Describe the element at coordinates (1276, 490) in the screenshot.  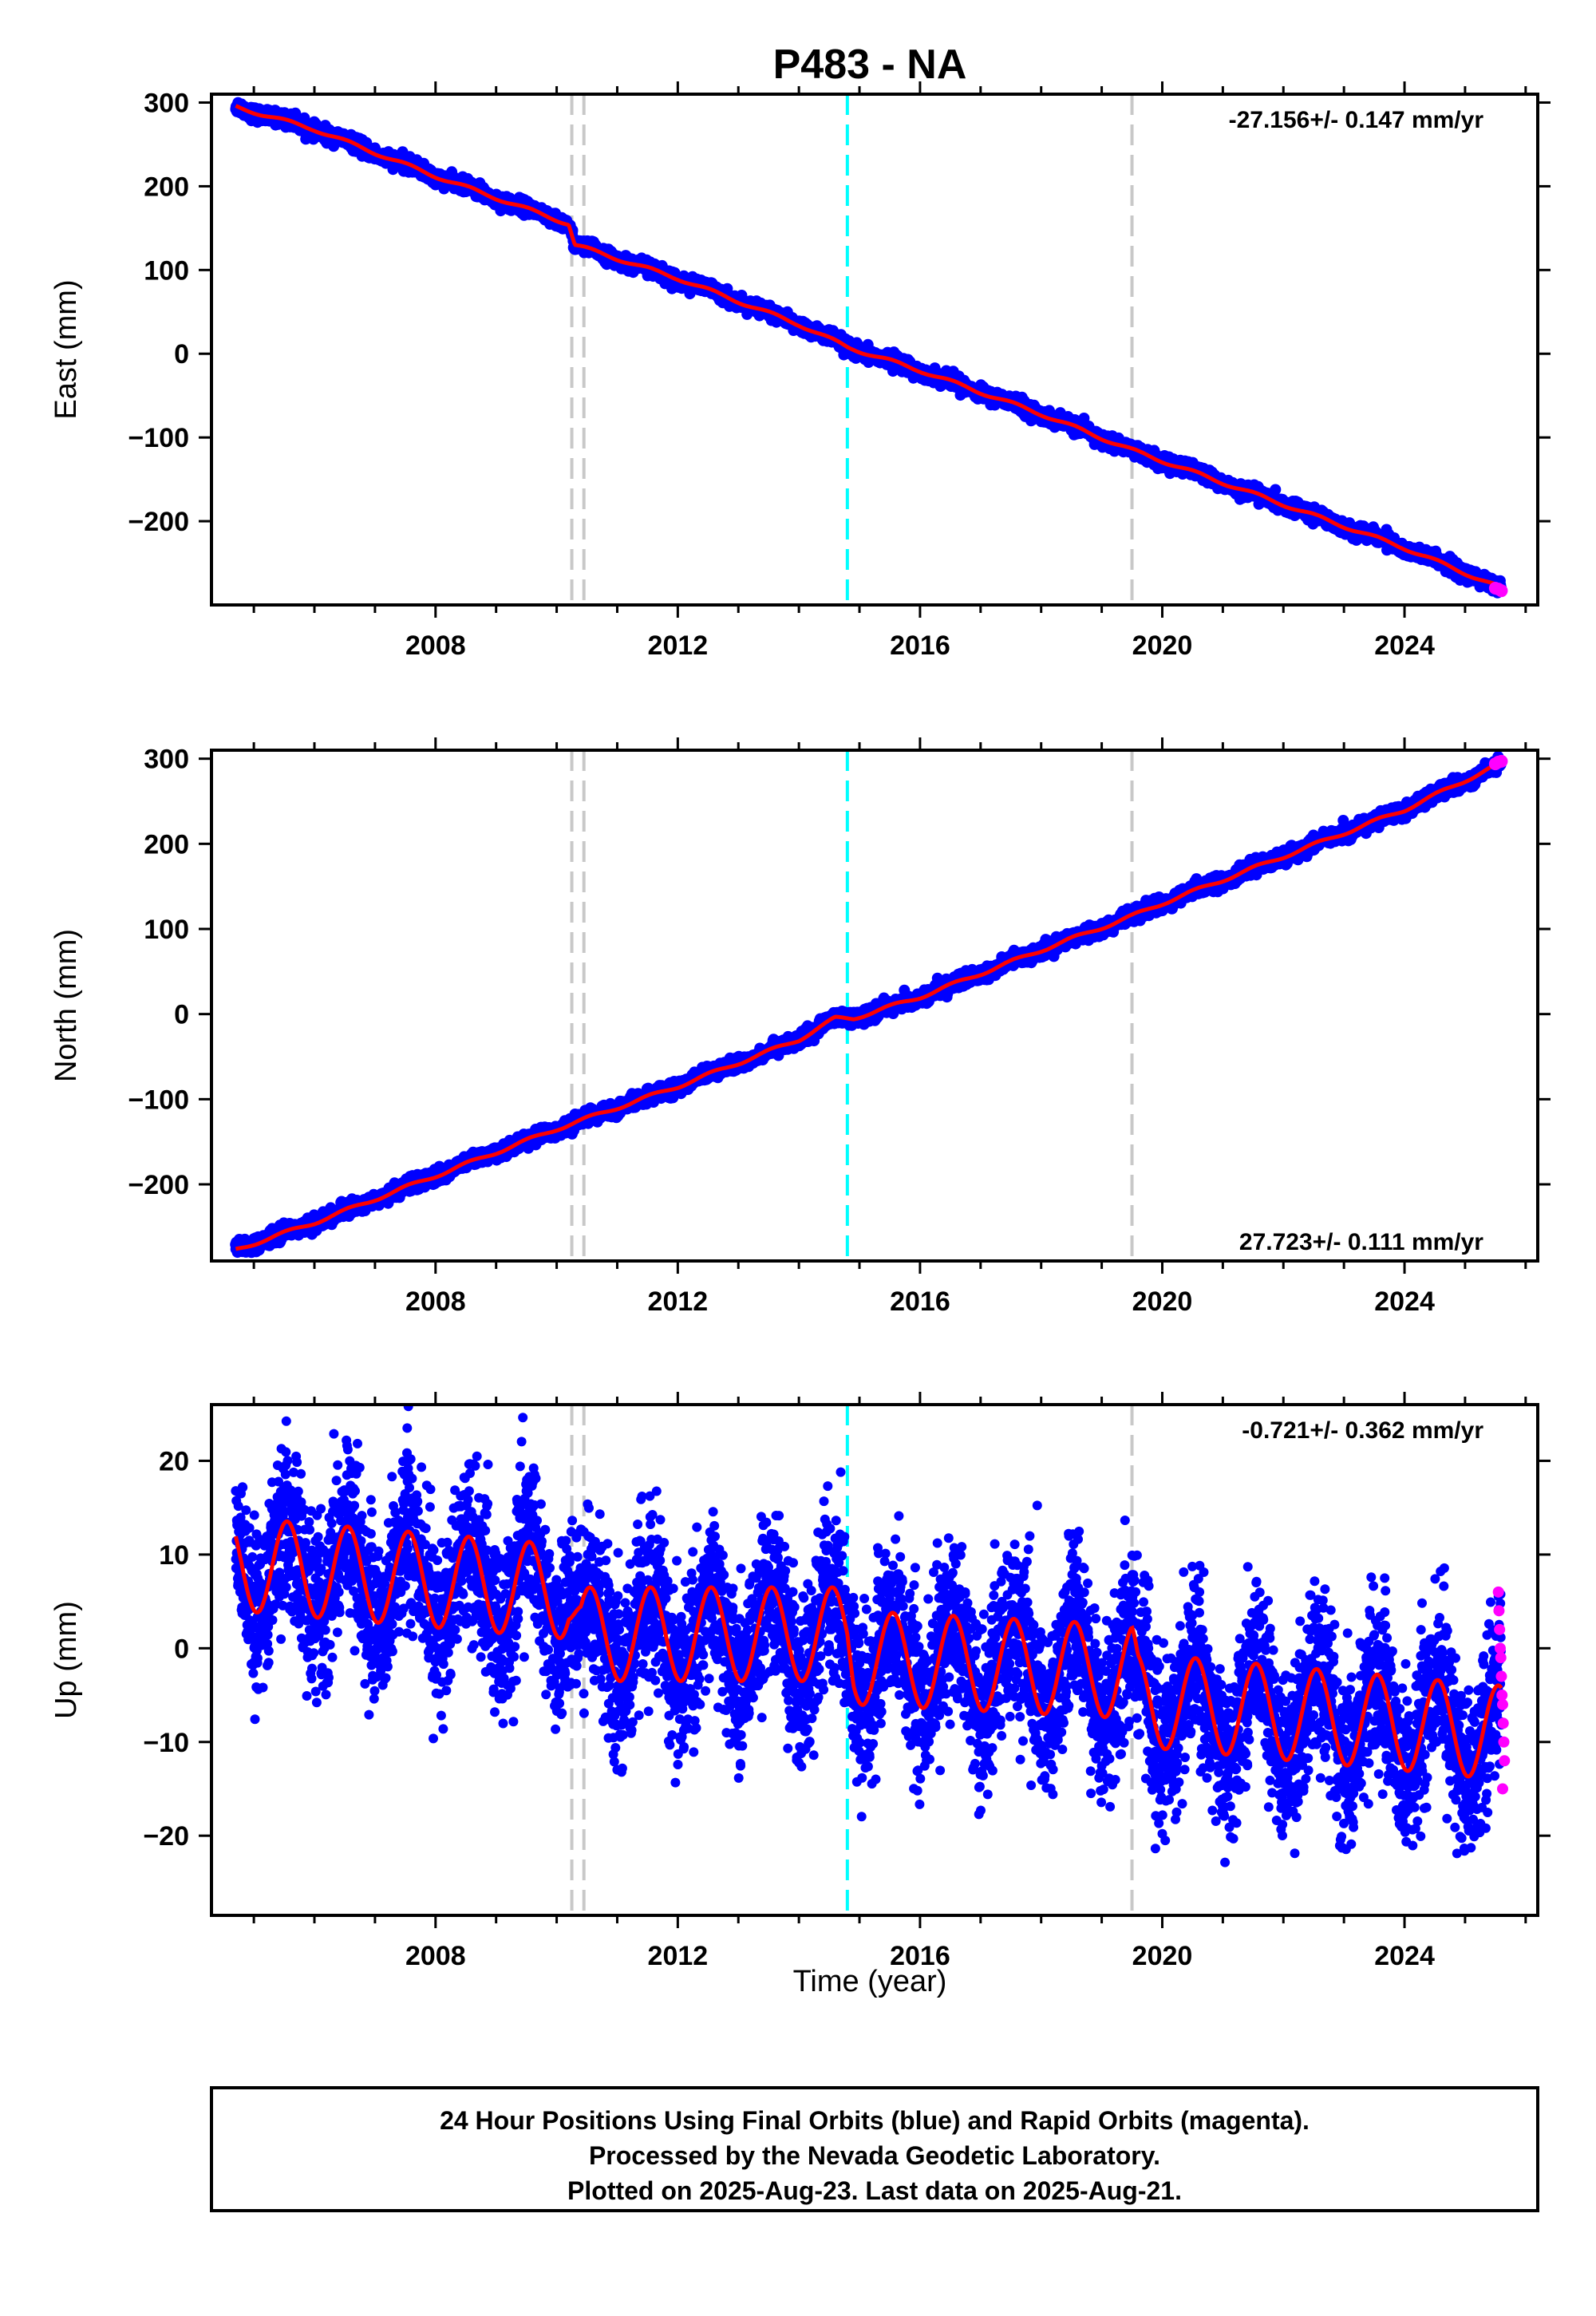
I see `data-point` at that location.